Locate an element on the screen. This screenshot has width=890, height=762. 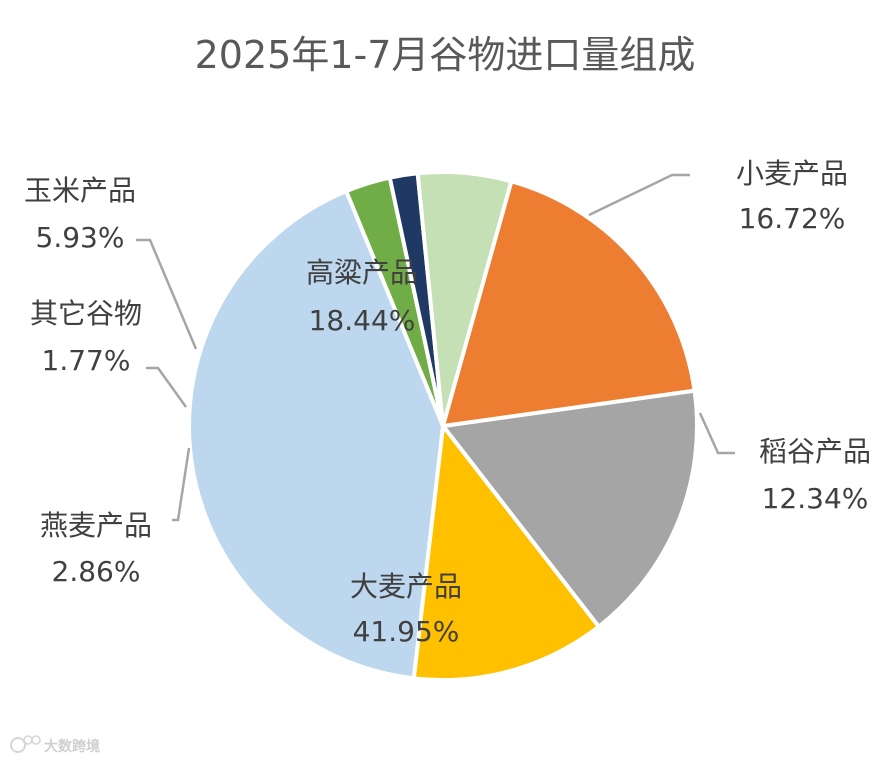
chart-title: 2025年1-7月谷物进口量组成 is located at coordinates (445, 55).